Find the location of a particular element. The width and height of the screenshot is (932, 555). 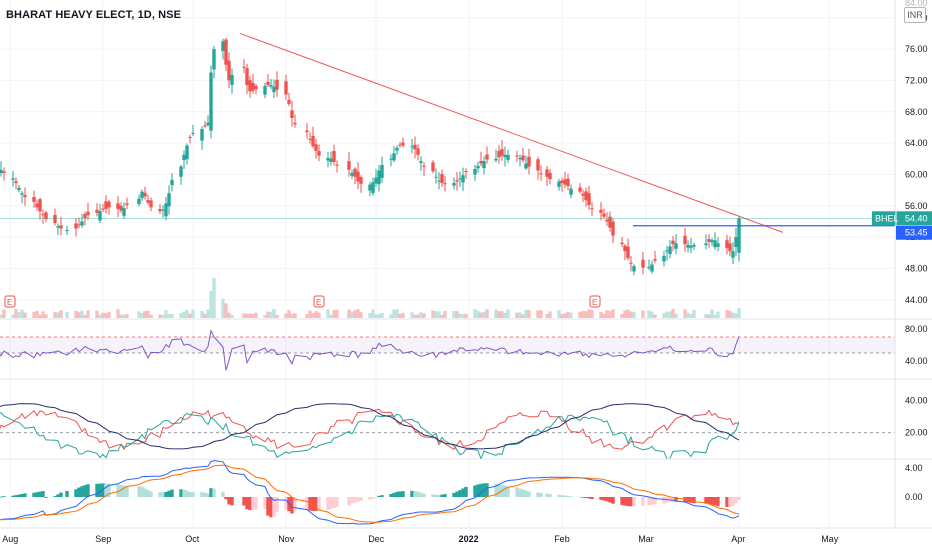

price-tick-label: 56.00 is located at coordinates (916, 206).